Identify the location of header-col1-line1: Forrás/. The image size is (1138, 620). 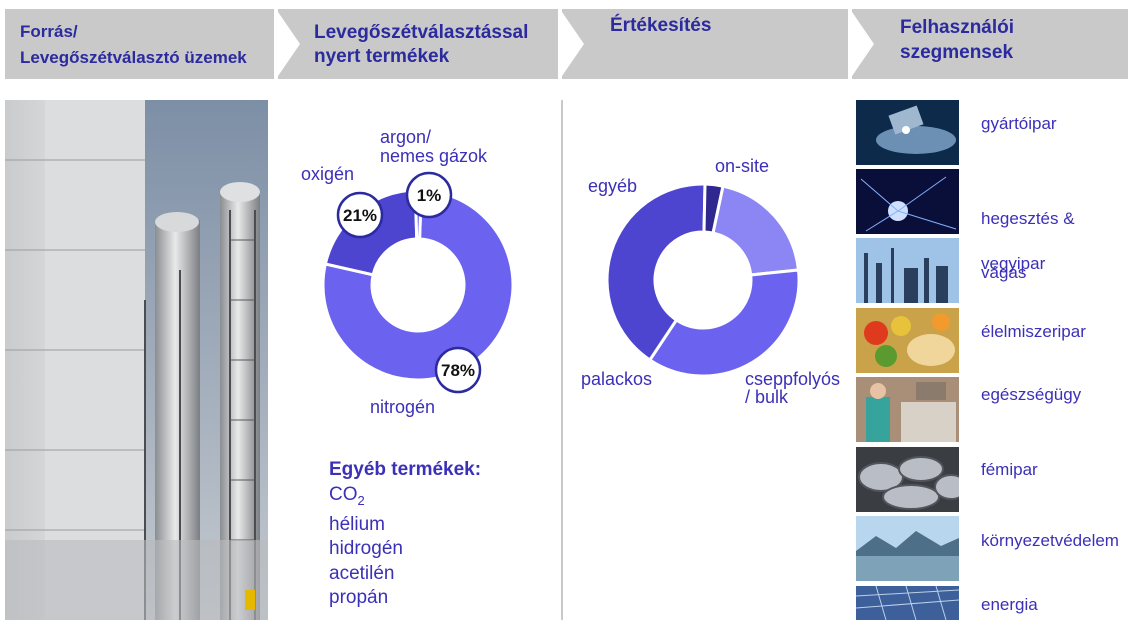
(49, 31).